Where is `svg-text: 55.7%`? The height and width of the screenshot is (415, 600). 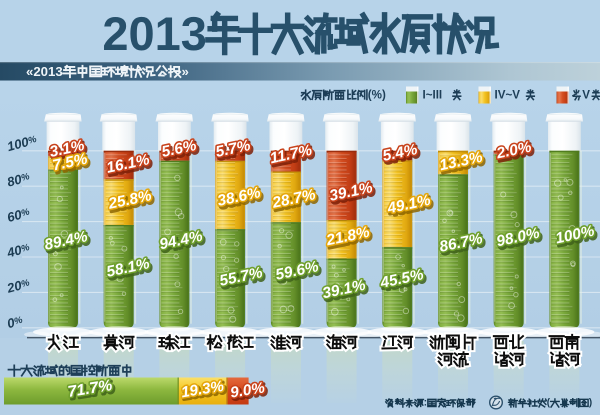
svg-text: 55.7% is located at coordinates (243, 280).